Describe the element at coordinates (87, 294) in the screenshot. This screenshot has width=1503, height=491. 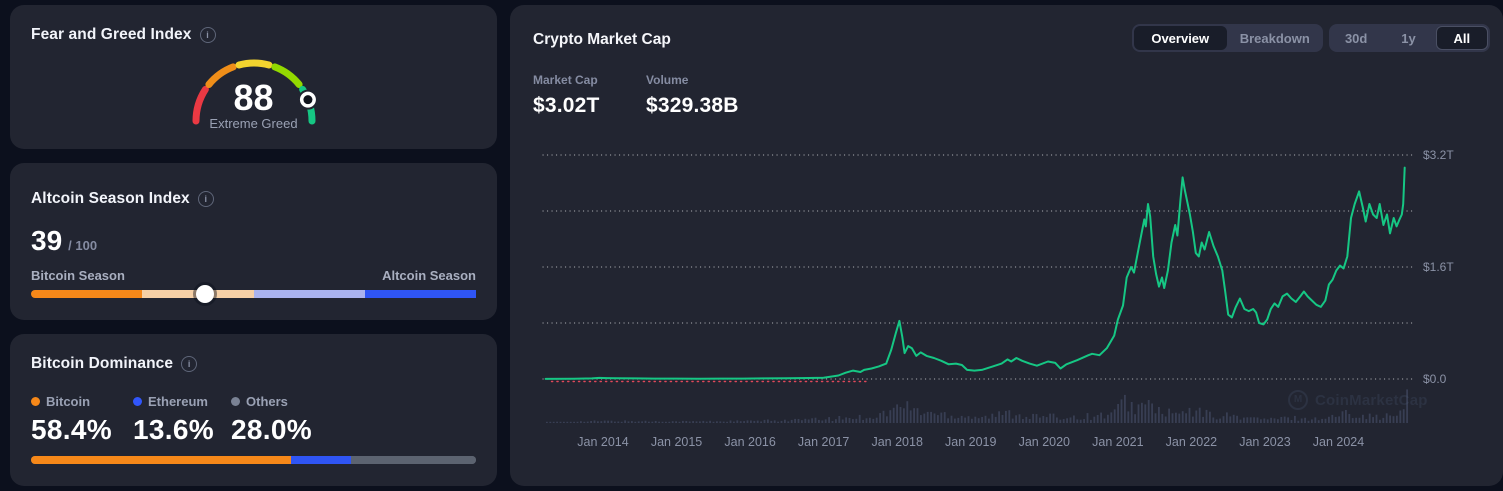
I see `bar-segment-bitcoin` at that location.